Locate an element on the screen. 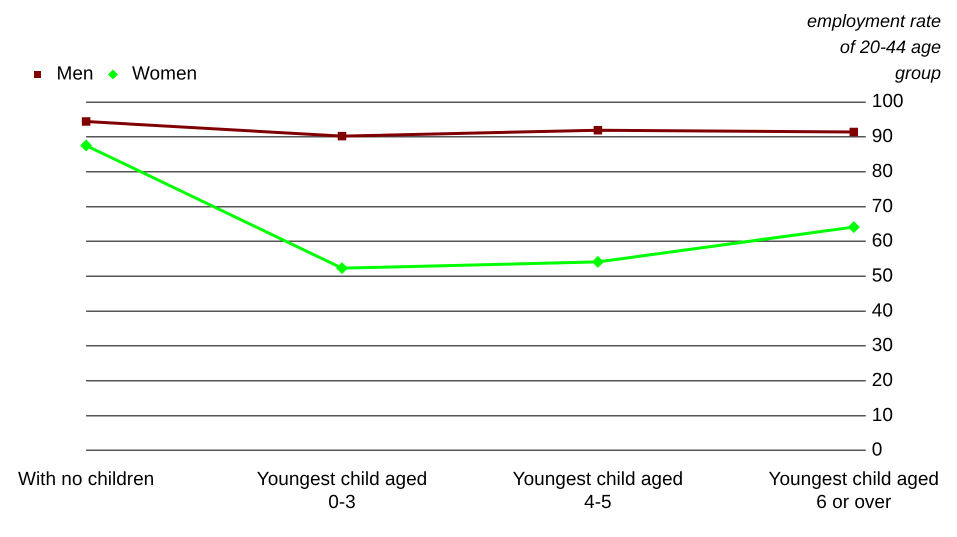 The height and width of the screenshot is (537, 957). y-axis-title: employment rate of 20-44 age group is located at coordinates (873, 47).